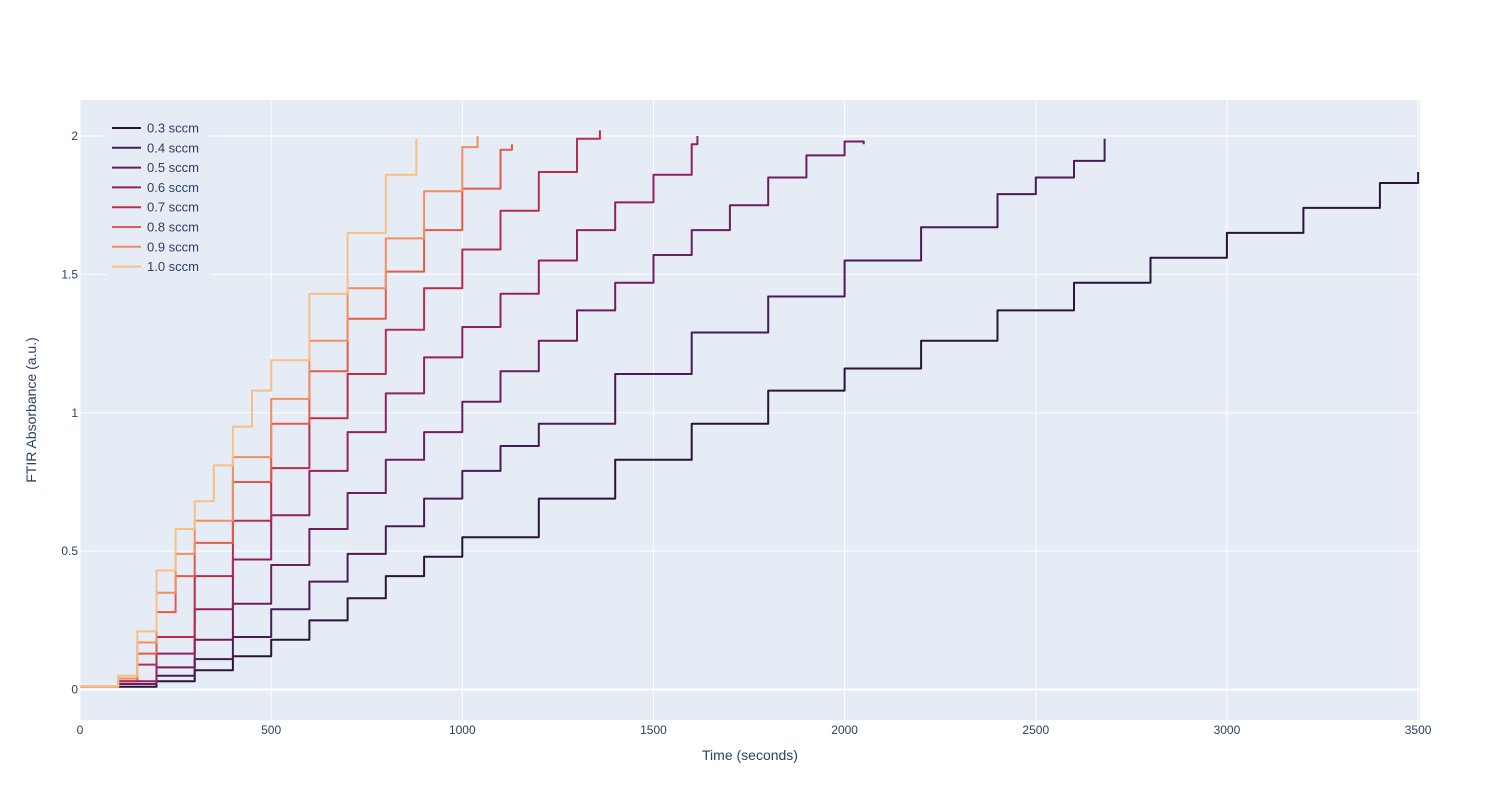  What do you see at coordinates (750, 755) in the screenshot?
I see `x-axis-title: Time (seconds)` at bounding box center [750, 755].